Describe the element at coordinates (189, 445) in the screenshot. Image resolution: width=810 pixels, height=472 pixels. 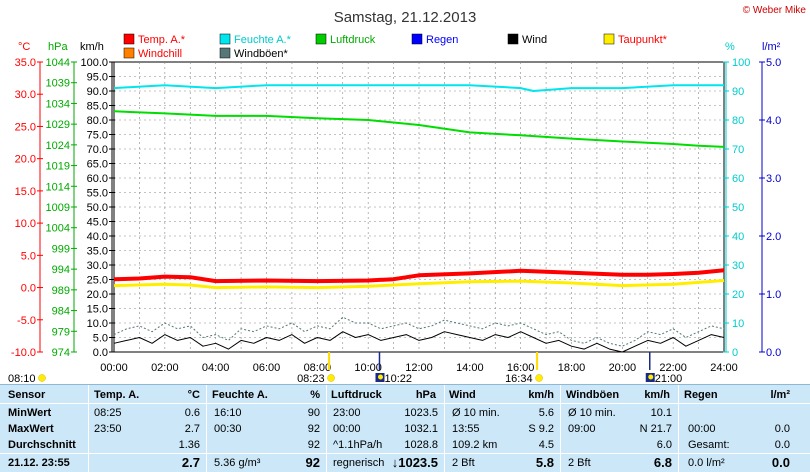
I see `temp-value: 1.36` at that location.